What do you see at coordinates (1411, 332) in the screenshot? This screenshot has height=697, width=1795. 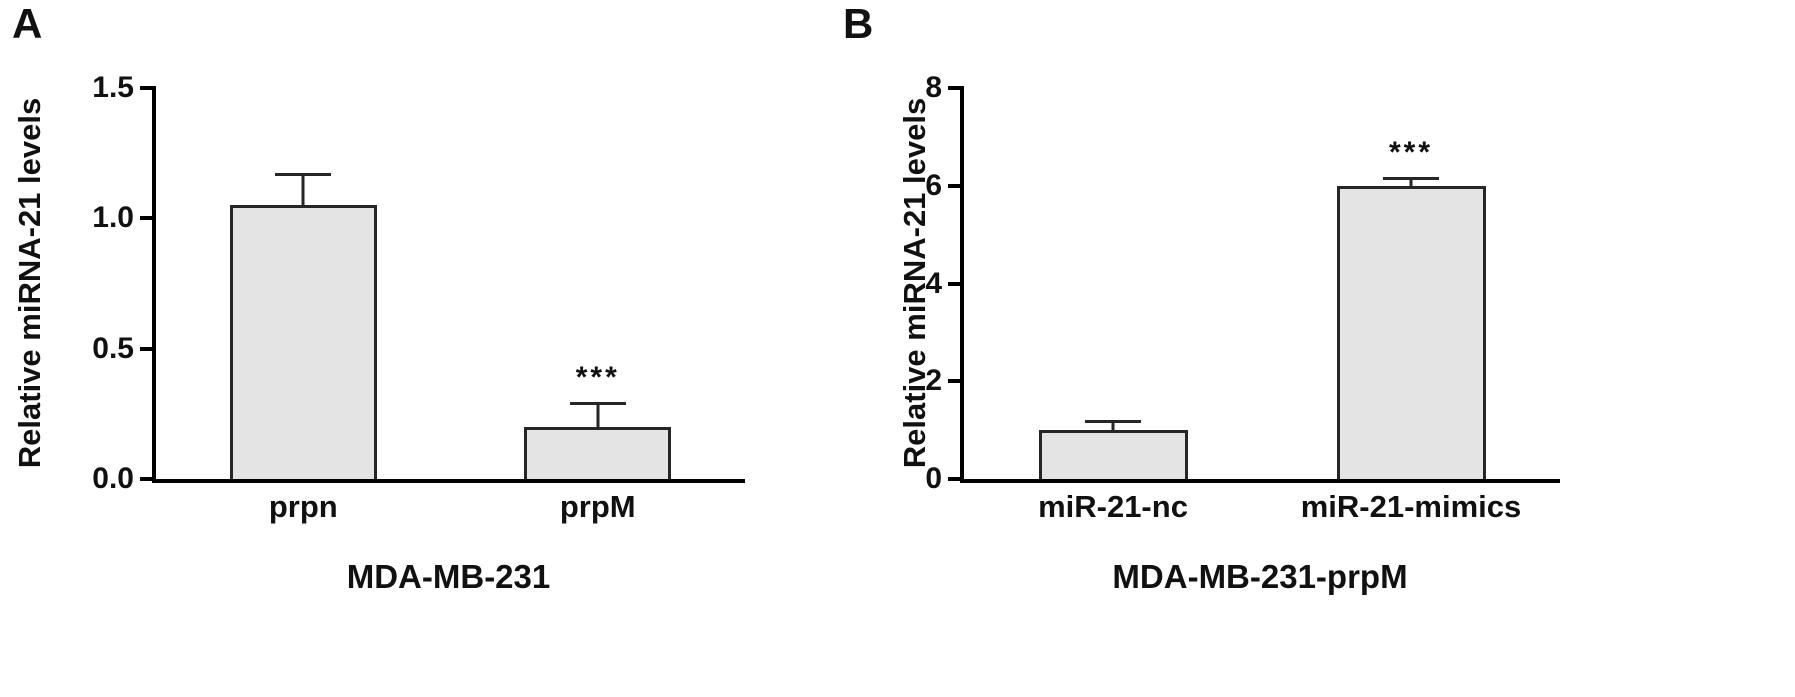 I see `bar-miR-21-mimics` at bounding box center [1411, 332].